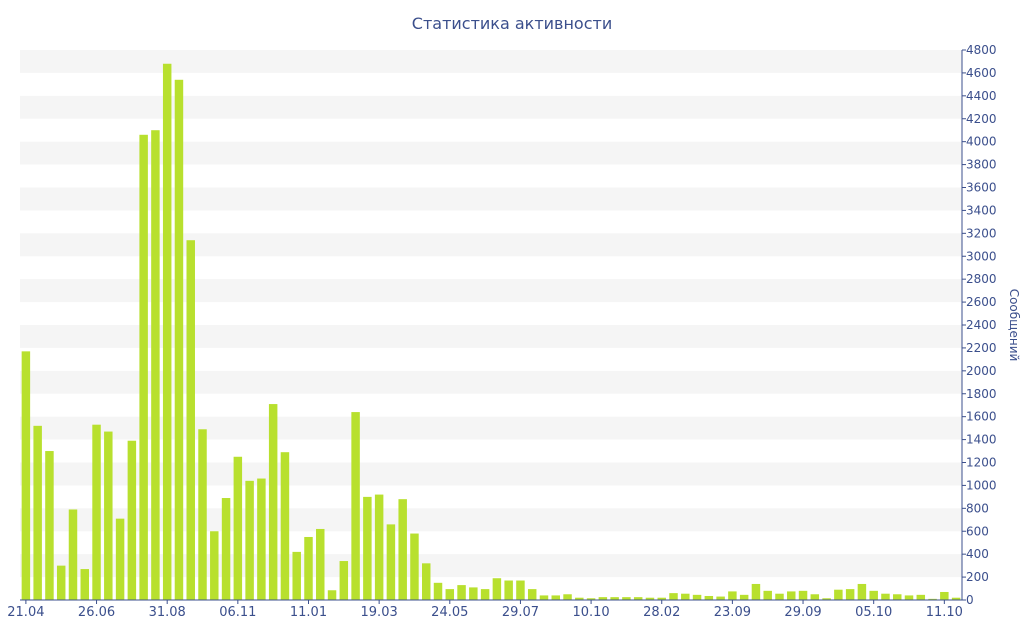 The image size is (1024, 640). I want to click on y-tick-label: 4400, so click(981, 96).